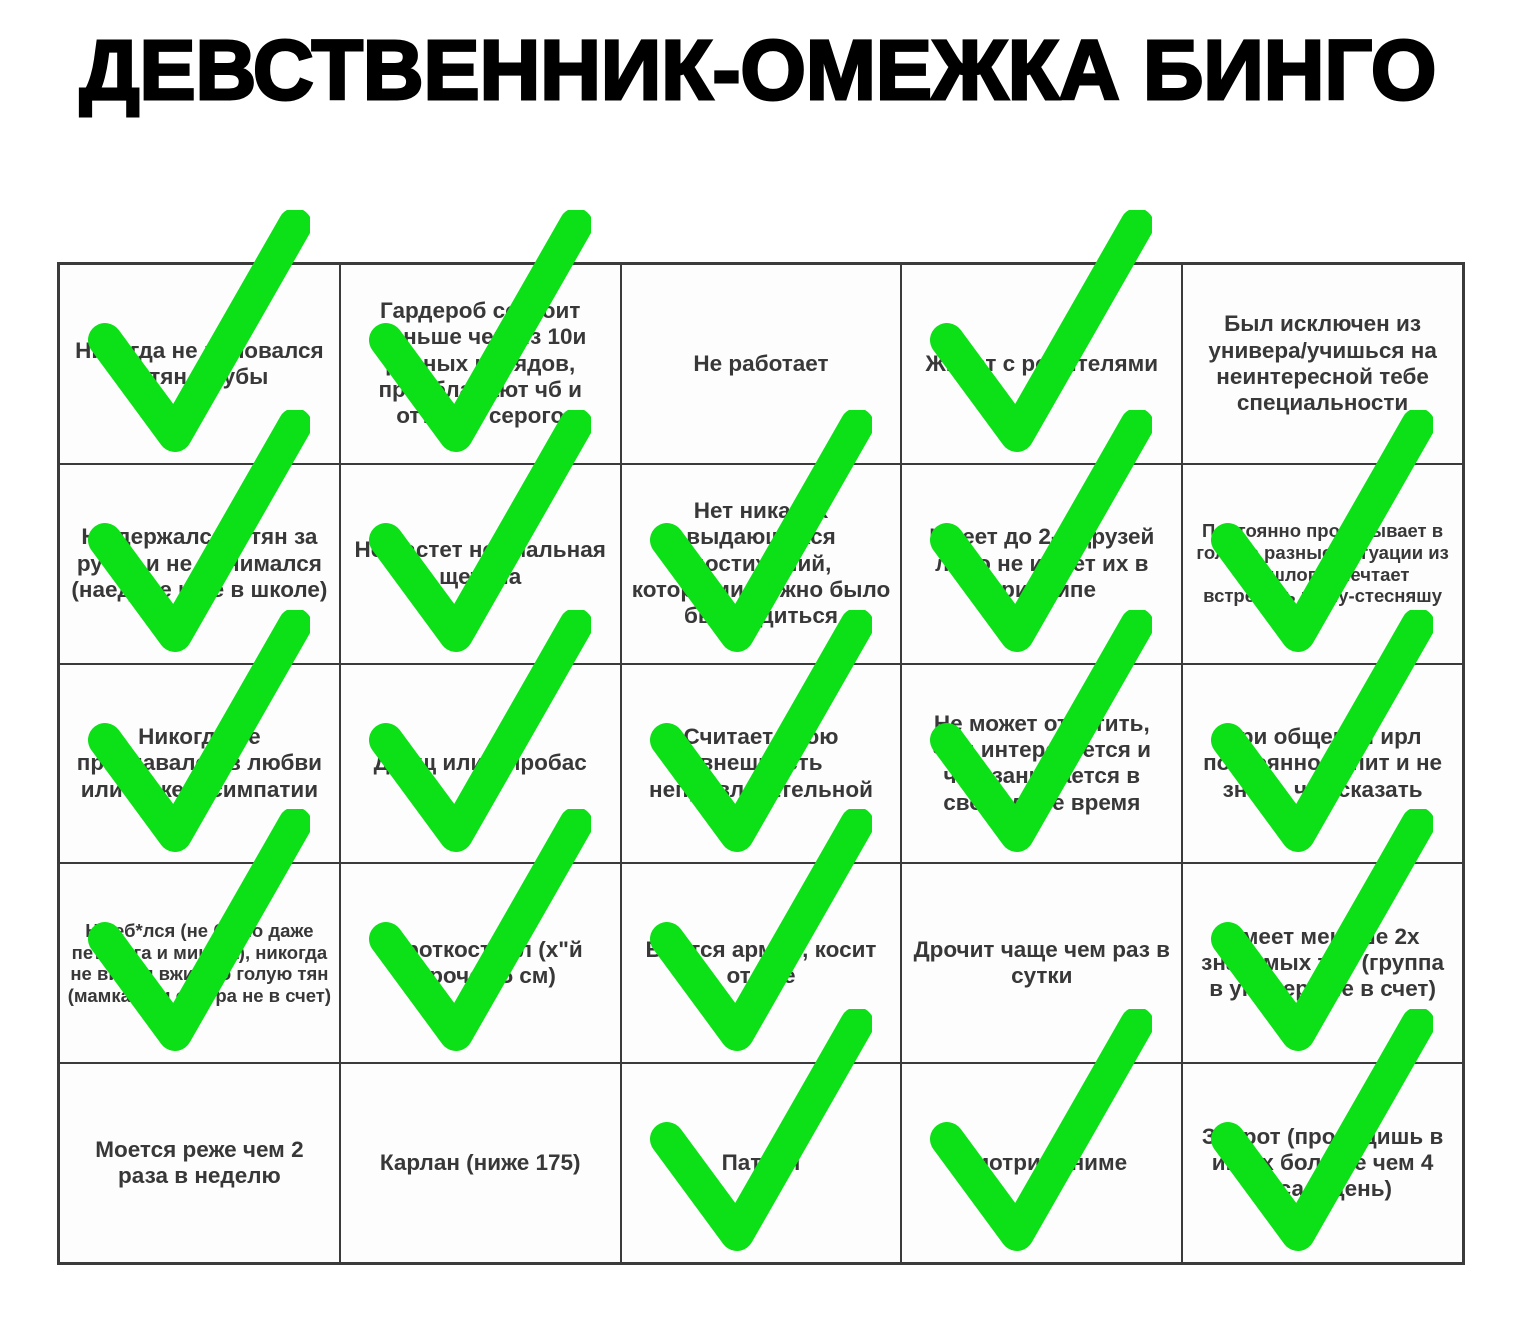  I want to click on cell-text: Дрочит чаще чем раз в сутки, so click(1041, 962).